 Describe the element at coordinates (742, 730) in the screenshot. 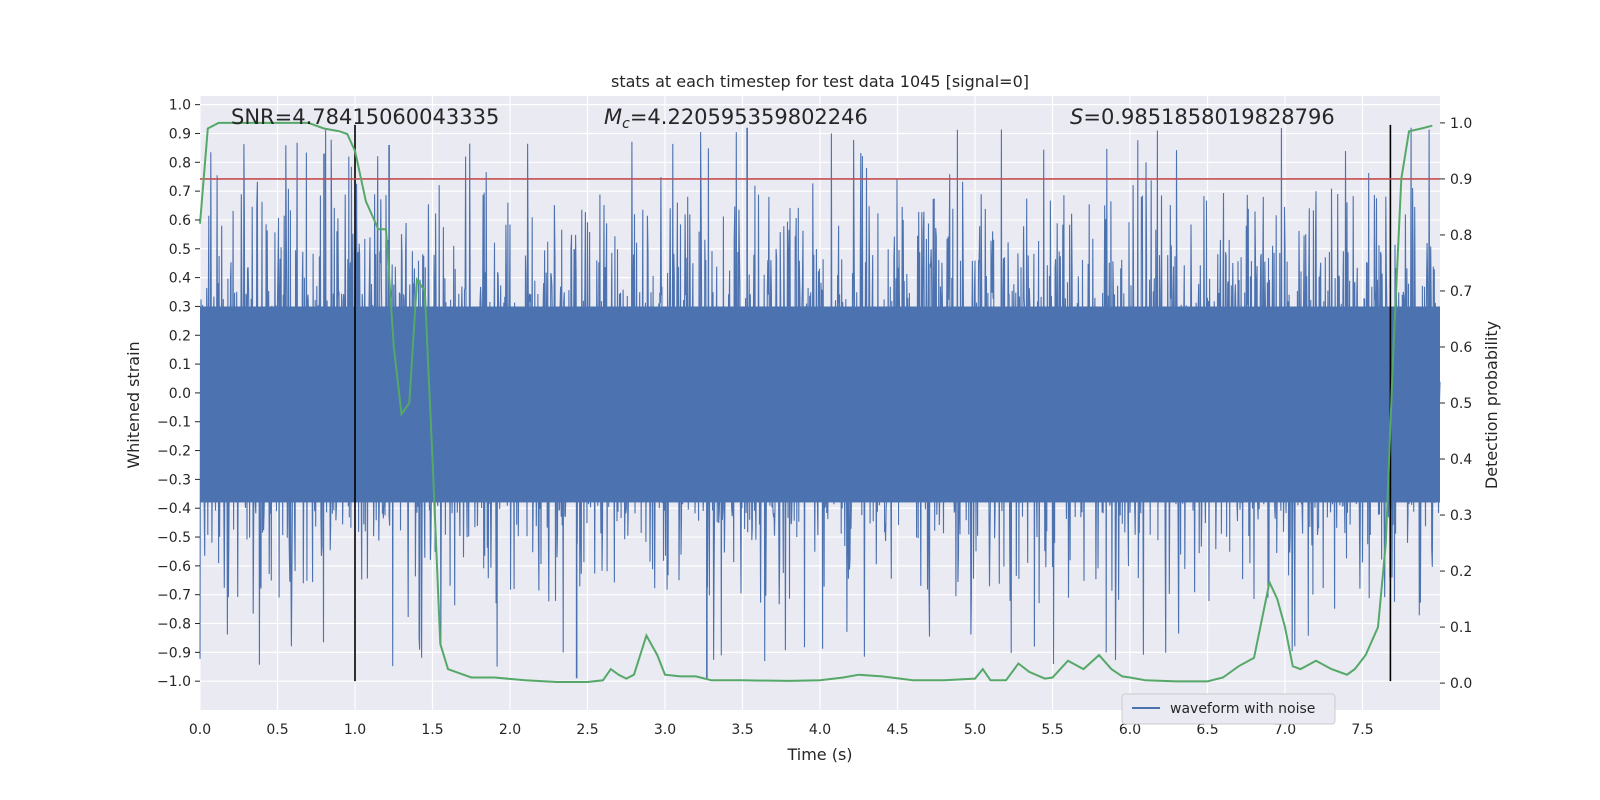

I see `x-tick-label: 3.5` at that location.